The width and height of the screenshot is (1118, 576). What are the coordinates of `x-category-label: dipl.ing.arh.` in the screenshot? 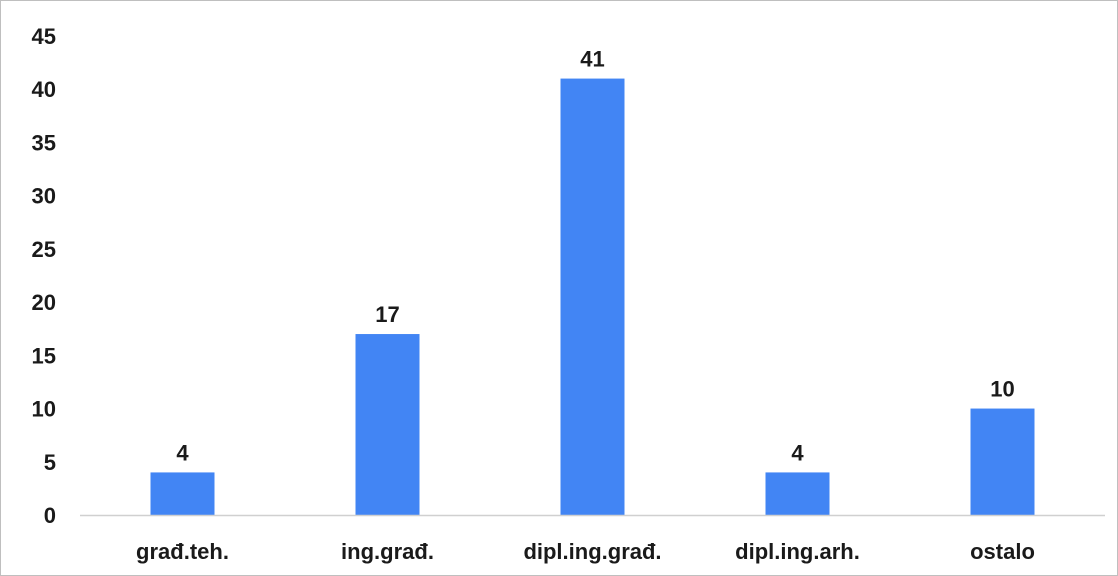 It's located at (797, 551).